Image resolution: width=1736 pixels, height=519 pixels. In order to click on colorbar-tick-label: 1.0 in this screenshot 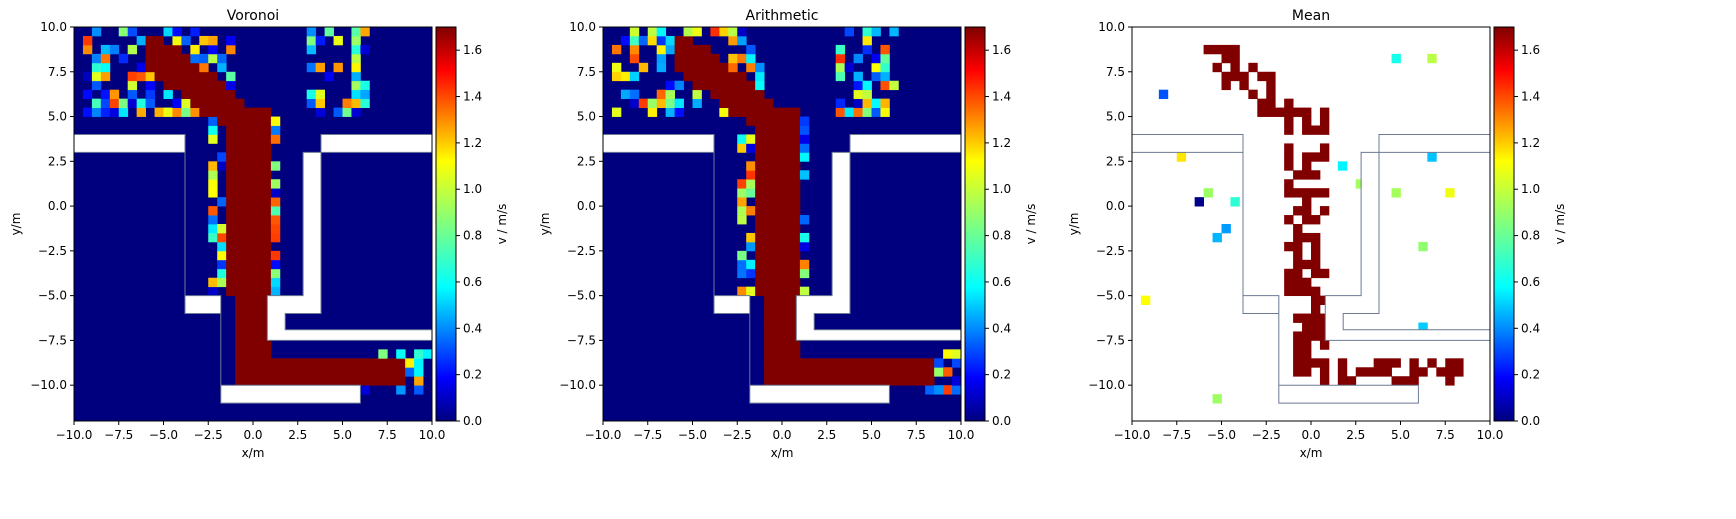, I will do `click(1001, 189)`.